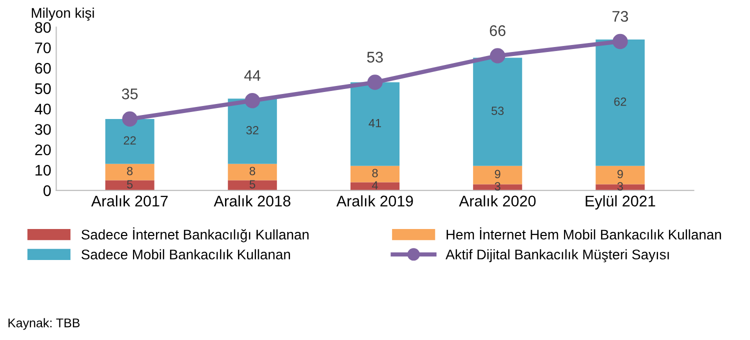  Describe the element at coordinates (583, 233) in the screenshot. I see `legend-label: Hem İnternet Hem Mobil Bankacılık Kullanan` at that location.